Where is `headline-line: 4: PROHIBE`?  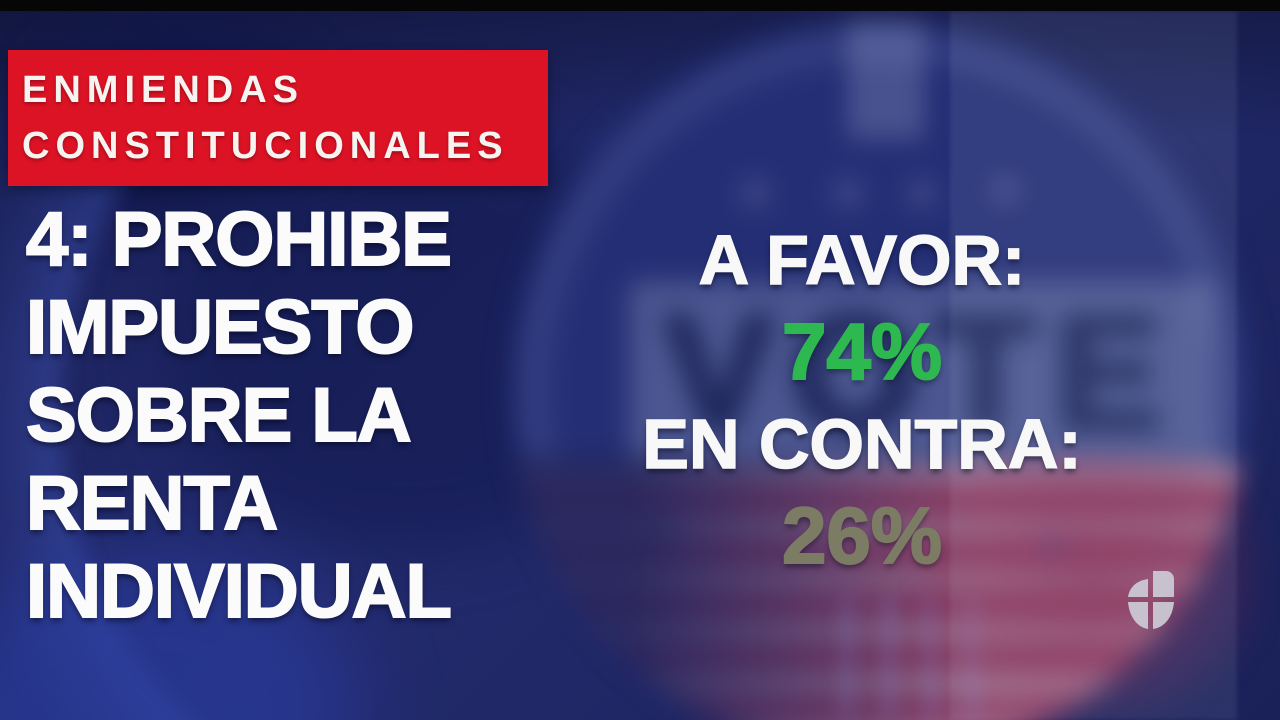 headline-line: 4: PROHIBE is located at coordinates (239, 239).